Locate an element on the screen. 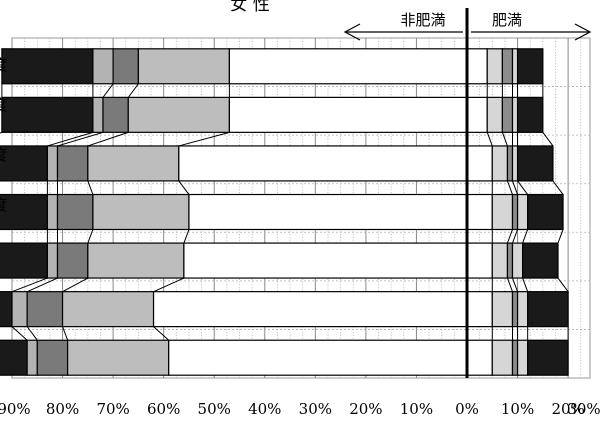 The width and height of the screenshot is (605, 423). connector-line is located at coordinates (1, 139).